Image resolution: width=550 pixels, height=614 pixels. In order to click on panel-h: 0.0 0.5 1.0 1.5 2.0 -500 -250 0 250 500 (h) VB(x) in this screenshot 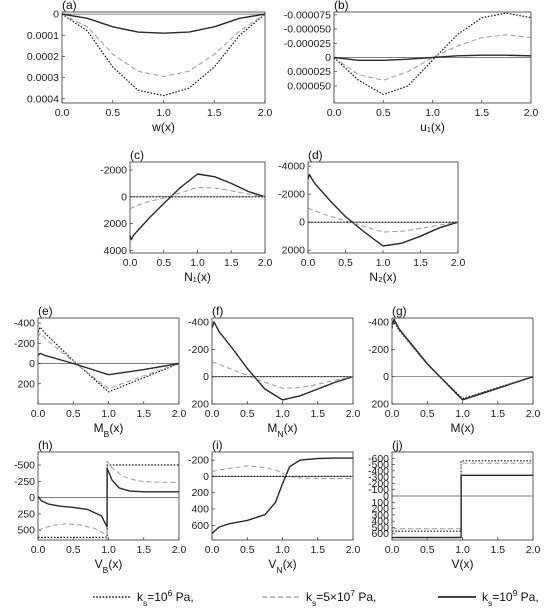, I will do `click(100, 506)`.